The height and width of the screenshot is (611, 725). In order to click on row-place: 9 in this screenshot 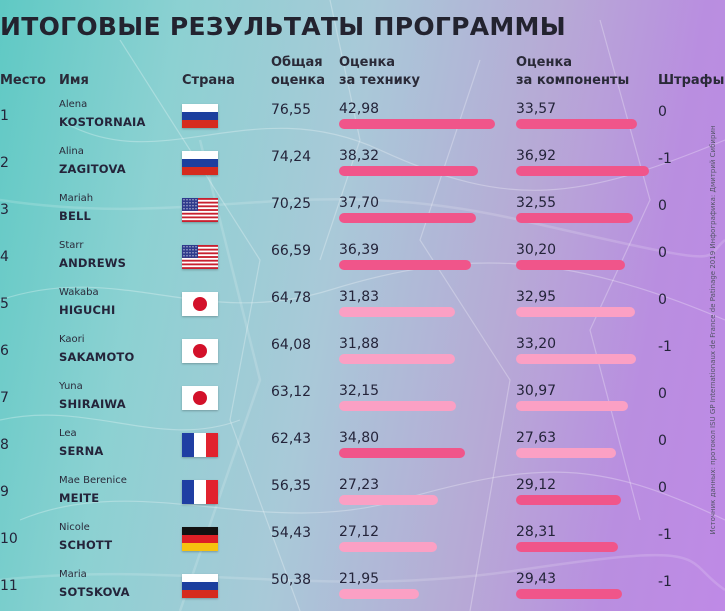, I will do `click(4, 492)`.